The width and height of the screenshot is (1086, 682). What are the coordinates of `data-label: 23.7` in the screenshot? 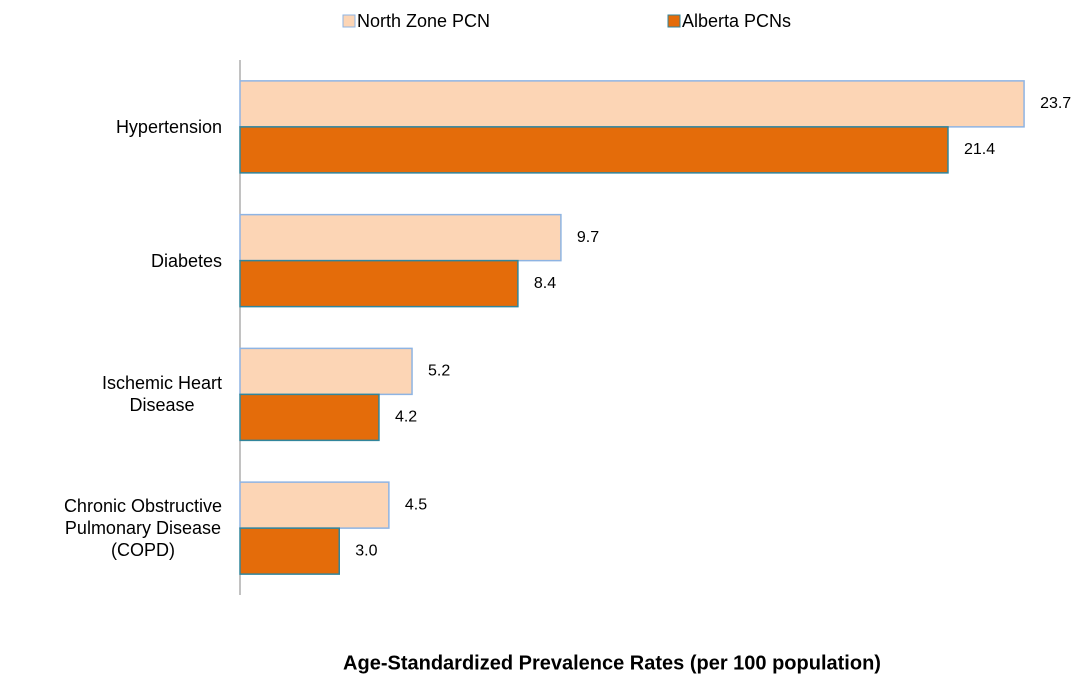 It's located at (1055, 103).